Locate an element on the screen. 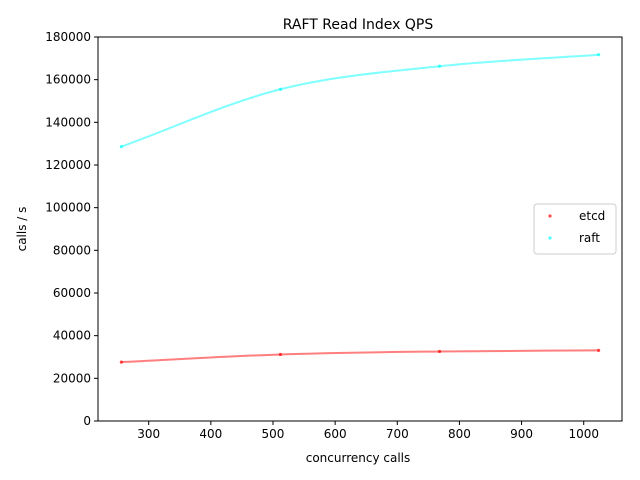 The height and width of the screenshot is (480, 640). legend-marker-raft is located at coordinates (550, 238).